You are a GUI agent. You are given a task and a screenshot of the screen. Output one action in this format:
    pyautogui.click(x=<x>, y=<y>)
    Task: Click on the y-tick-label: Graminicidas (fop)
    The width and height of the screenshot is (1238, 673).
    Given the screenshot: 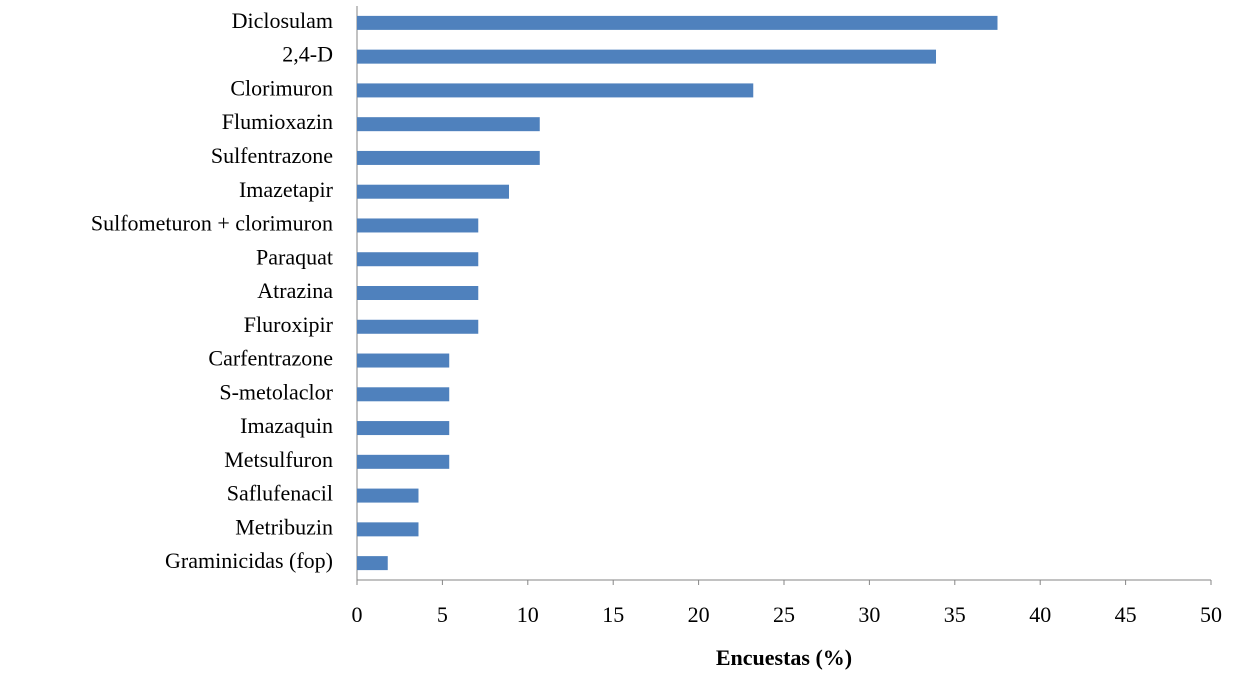 What is the action you would take?
    pyautogui.click(x=249, y=560)
    